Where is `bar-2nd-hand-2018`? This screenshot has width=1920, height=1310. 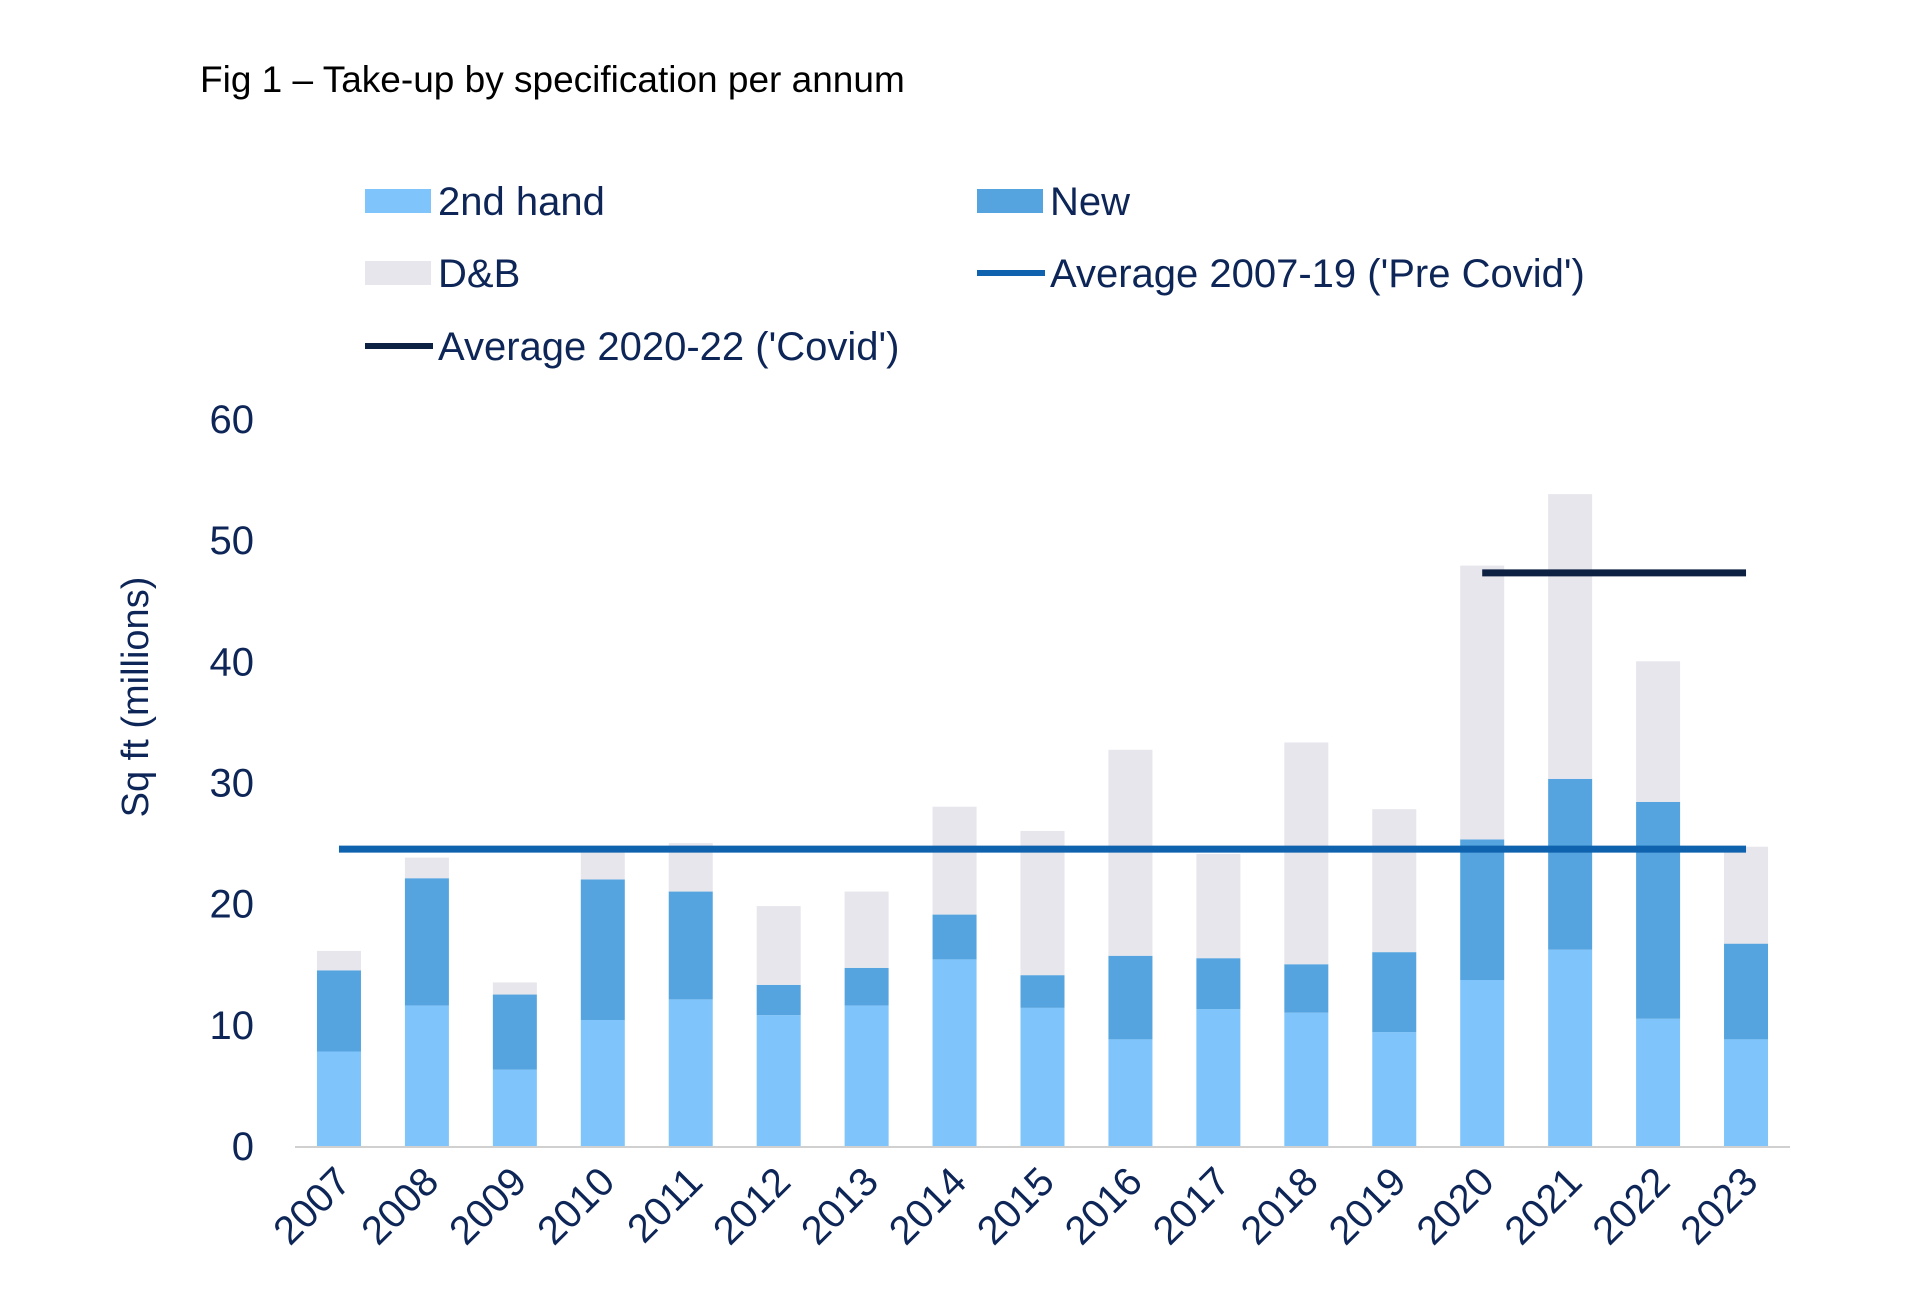 bar-2nd-hand-2018 is located at coordinates (1306, 1079).